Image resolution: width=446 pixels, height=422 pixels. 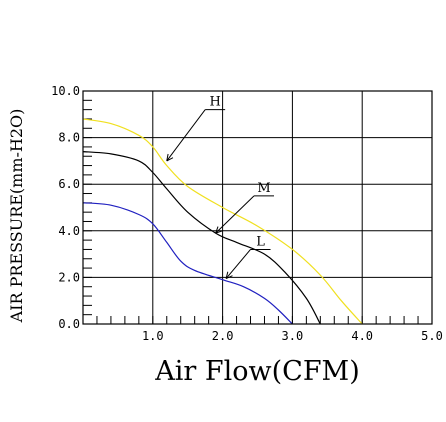 What do you see at coordinates (263, 188) in the screenshot?
I see `curve-label-m: M` at bounding box center [263, 188].